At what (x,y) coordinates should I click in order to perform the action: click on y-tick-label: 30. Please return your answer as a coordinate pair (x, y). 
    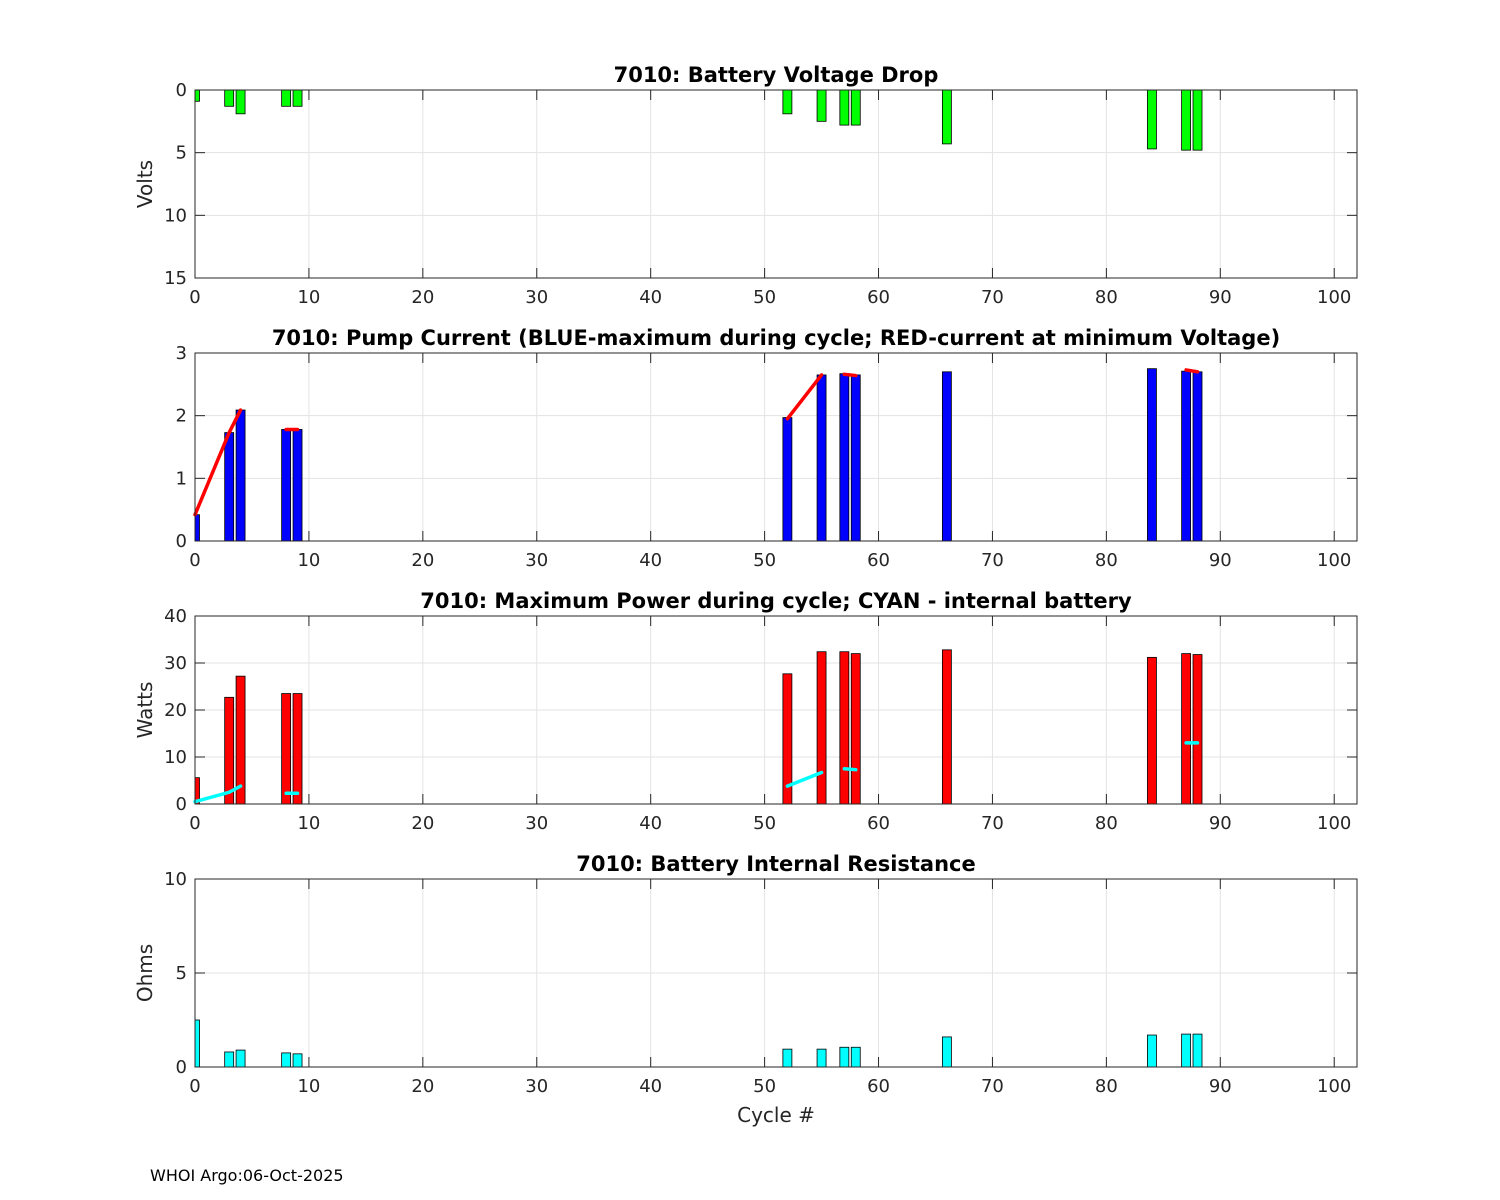
    Looking at the image, I should click on (175, 663).